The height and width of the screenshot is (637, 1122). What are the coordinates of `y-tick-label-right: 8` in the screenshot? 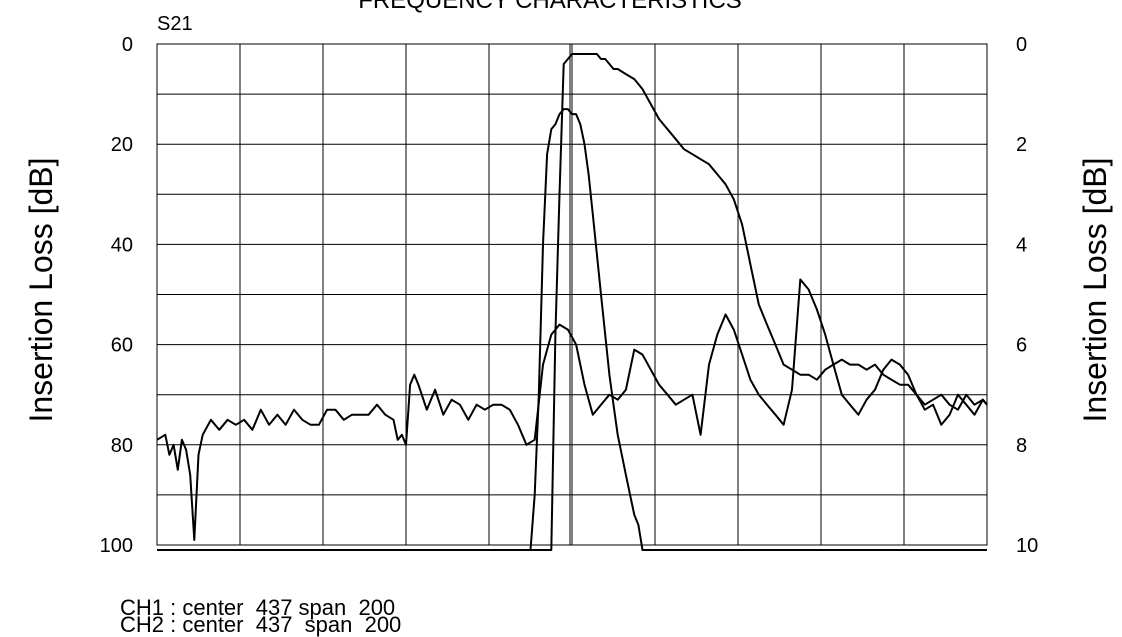 It's located at (1021, 446).